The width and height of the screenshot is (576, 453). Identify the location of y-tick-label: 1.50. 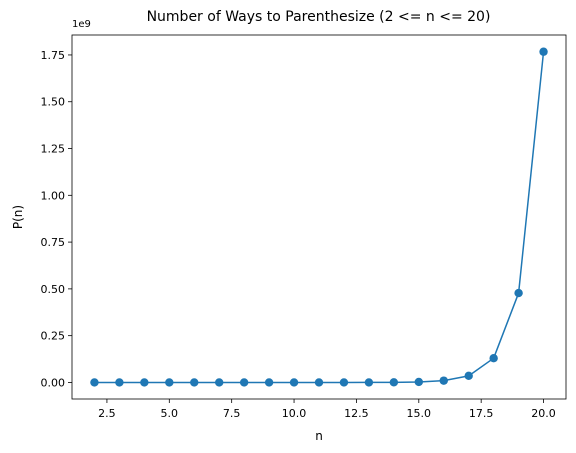
(53, 102).